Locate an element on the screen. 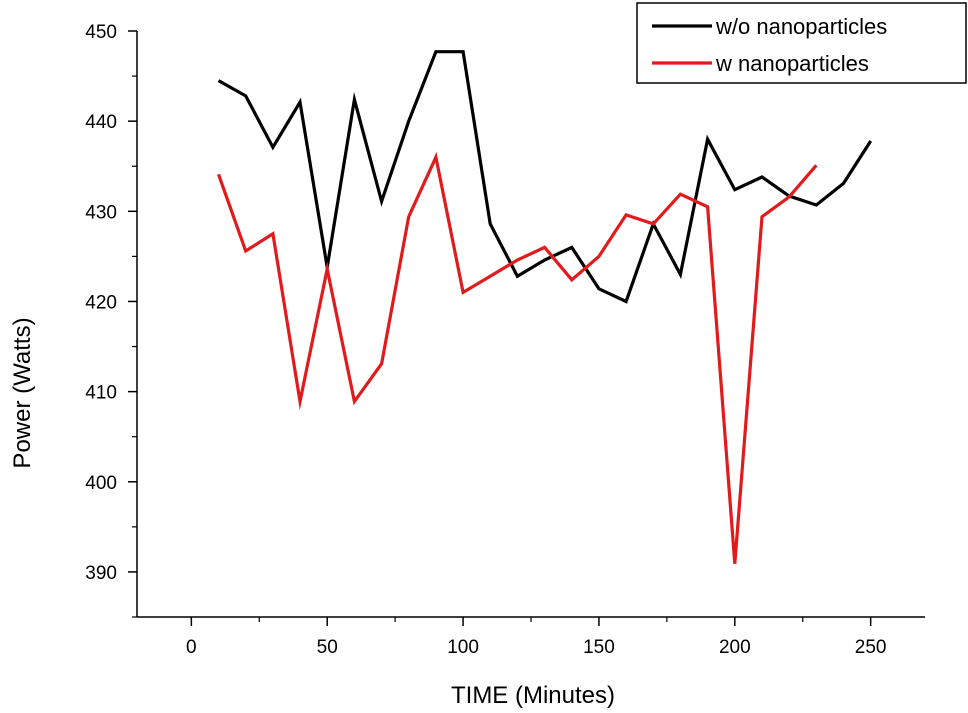  y-tick-label: 400 is located at coordinates (101, 483).